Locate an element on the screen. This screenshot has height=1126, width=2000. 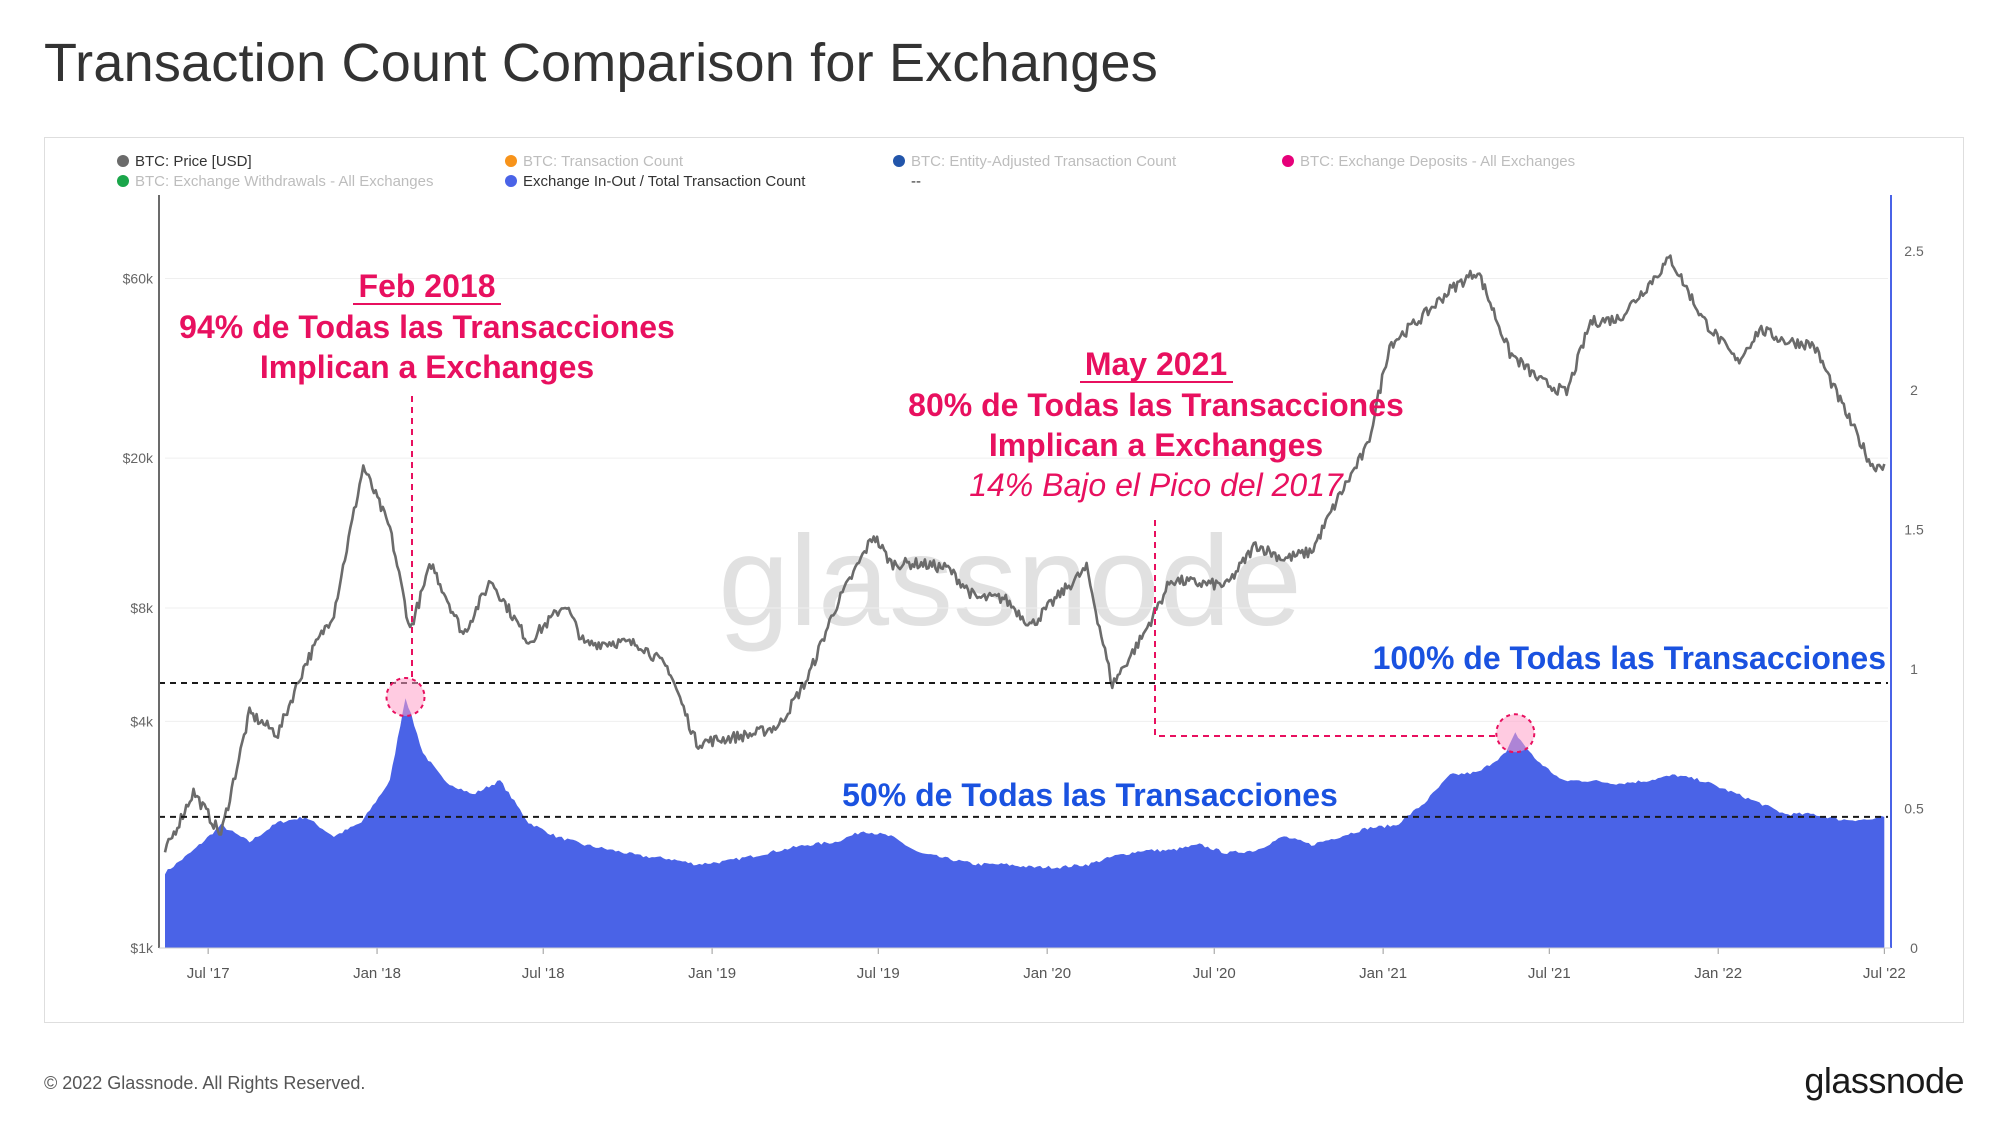
legend-item: BTC: Transaction Count is located at coordinates (594, 161).